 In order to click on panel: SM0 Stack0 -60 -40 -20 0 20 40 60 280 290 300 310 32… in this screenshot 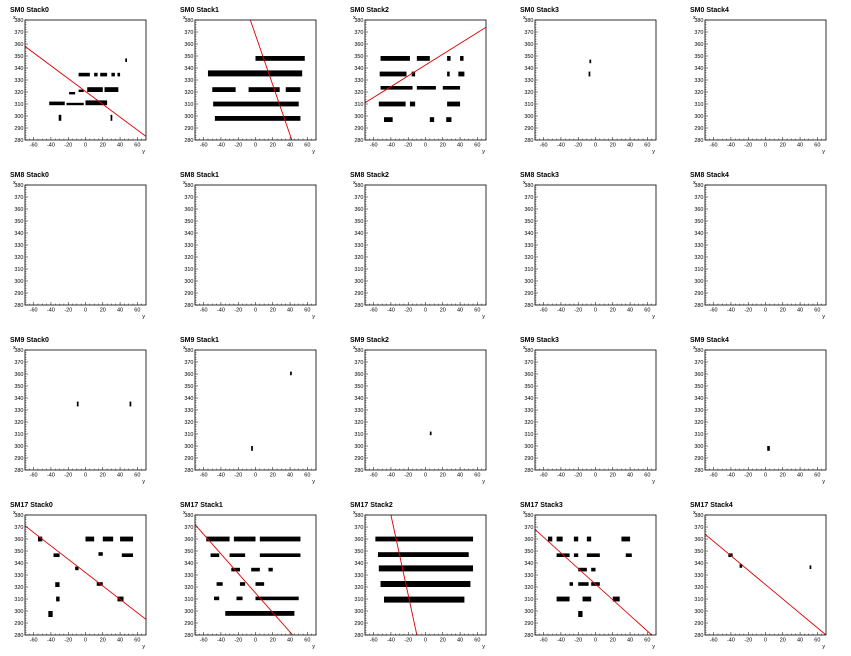, I will do `click(78, 81)`.